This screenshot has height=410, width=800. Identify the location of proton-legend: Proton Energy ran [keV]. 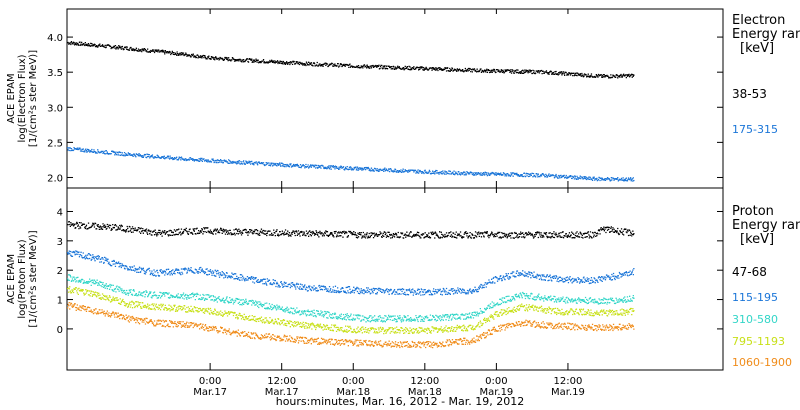
(766, 226).